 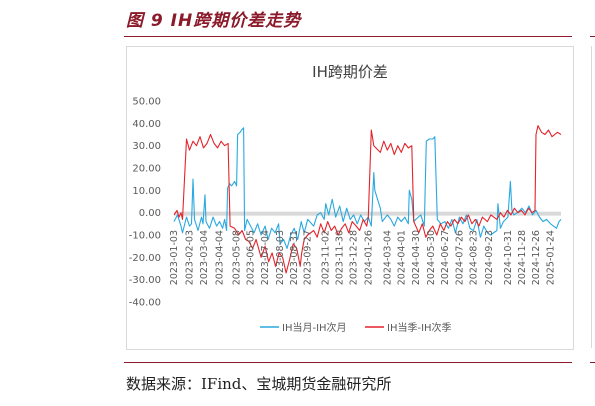 I want to click on legend-label-1: IH当月-IH次月, so click(x=314, y=327).